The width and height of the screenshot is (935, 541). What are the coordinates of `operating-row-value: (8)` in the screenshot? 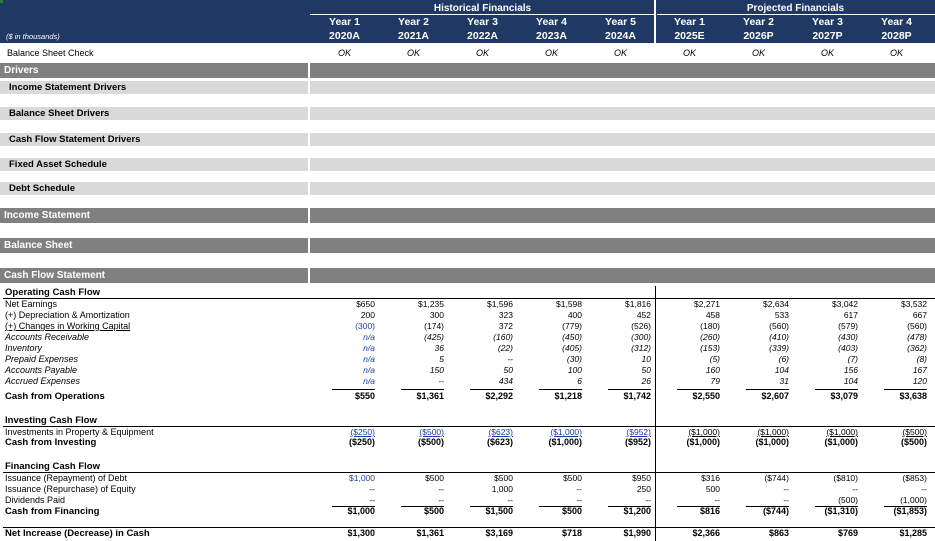 It's located at (921, 359).